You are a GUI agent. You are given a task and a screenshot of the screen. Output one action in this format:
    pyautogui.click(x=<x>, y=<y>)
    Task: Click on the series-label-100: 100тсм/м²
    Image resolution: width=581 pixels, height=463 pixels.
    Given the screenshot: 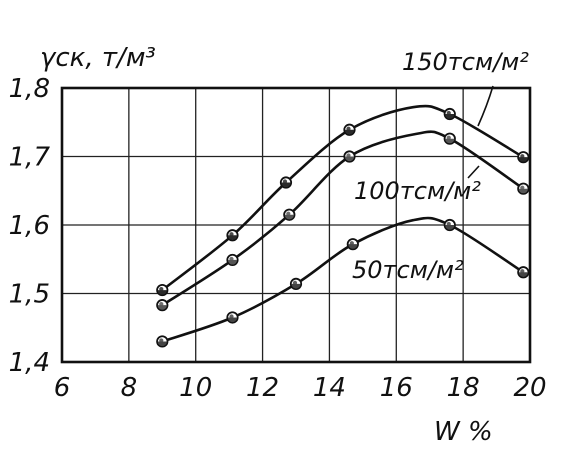 What is the action you would take?
    pyautogui.click(x=417, y=191)
    